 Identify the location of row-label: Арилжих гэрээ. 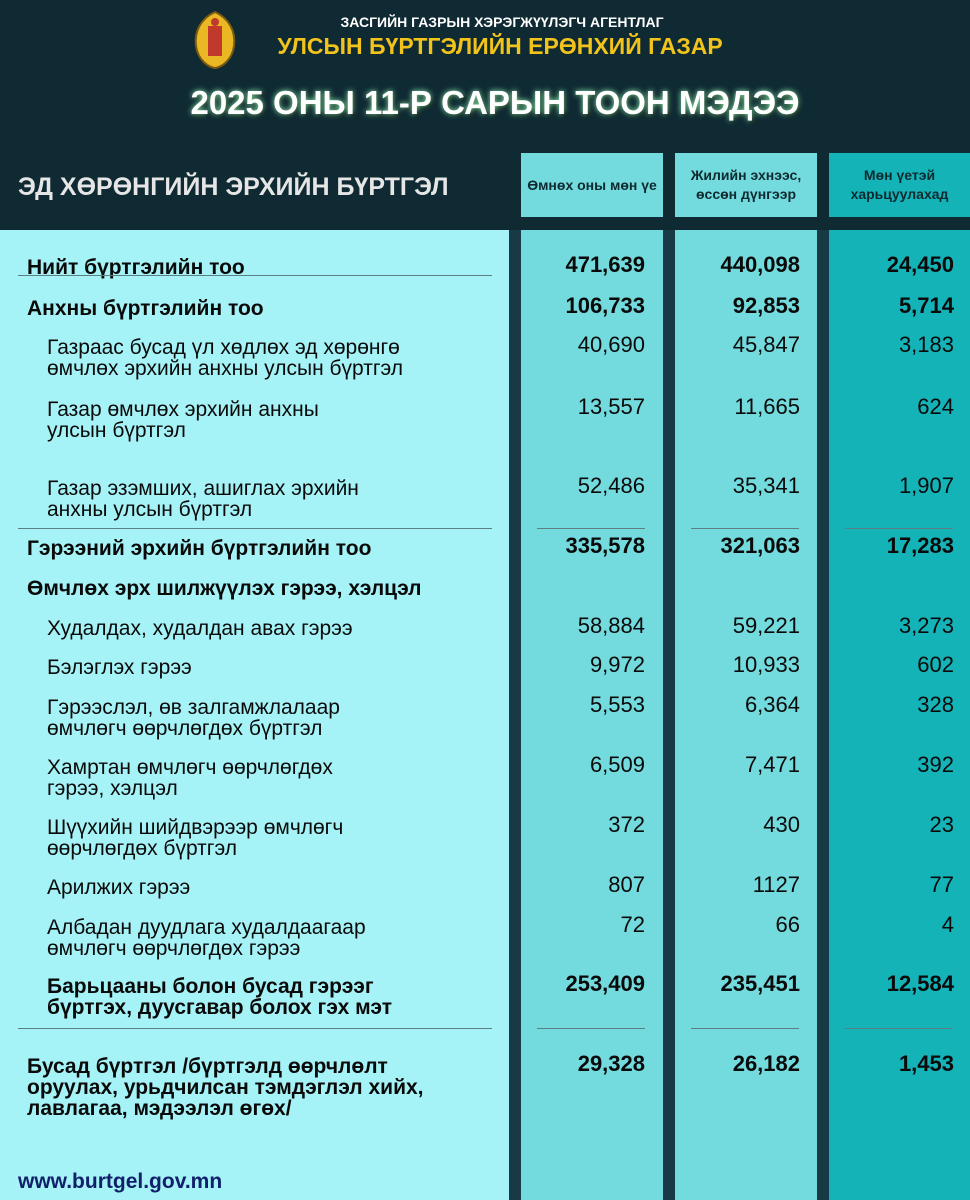
(119, 887).